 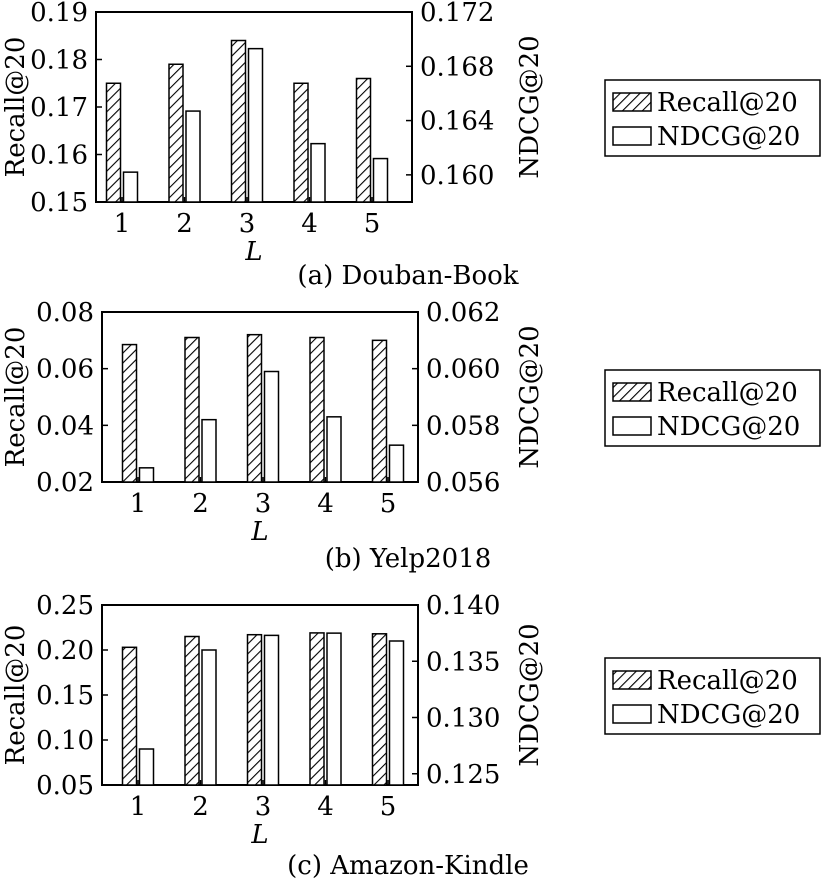 I want to click on y-left-tick-label: 0.06, so click(x=65, y=370).